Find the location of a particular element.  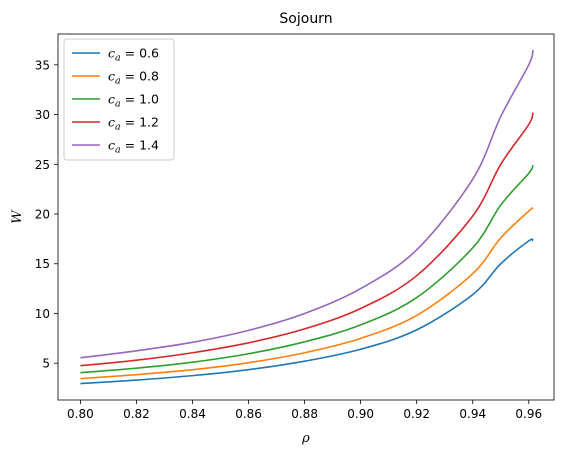

x-tick-label: 0.94 is located at coordinates (472, 414).